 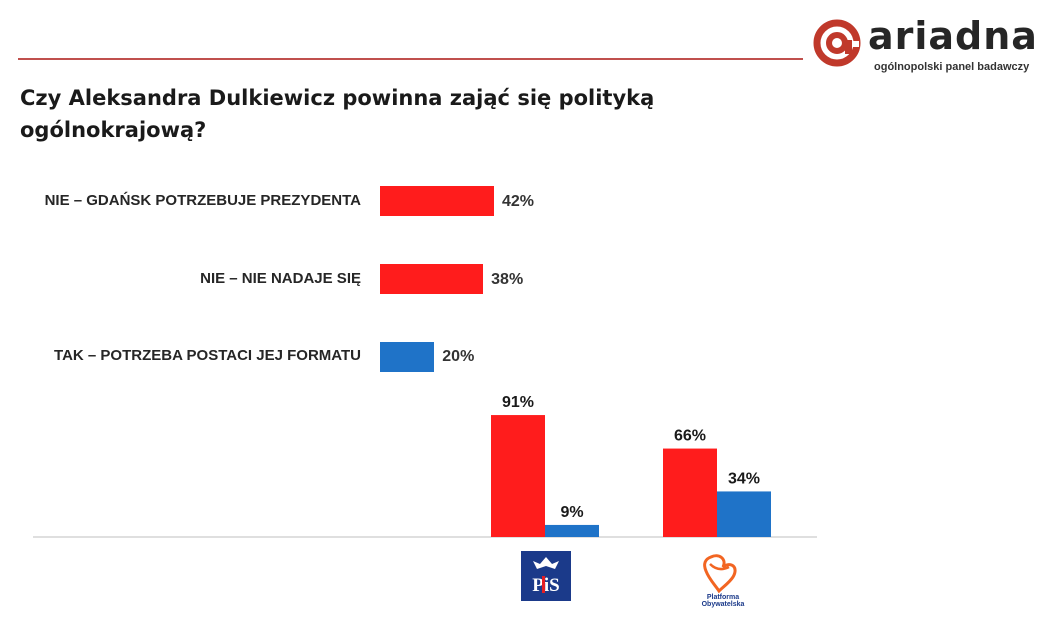 I want to click on vbar-value: 34%, so click(x=744, y=478).